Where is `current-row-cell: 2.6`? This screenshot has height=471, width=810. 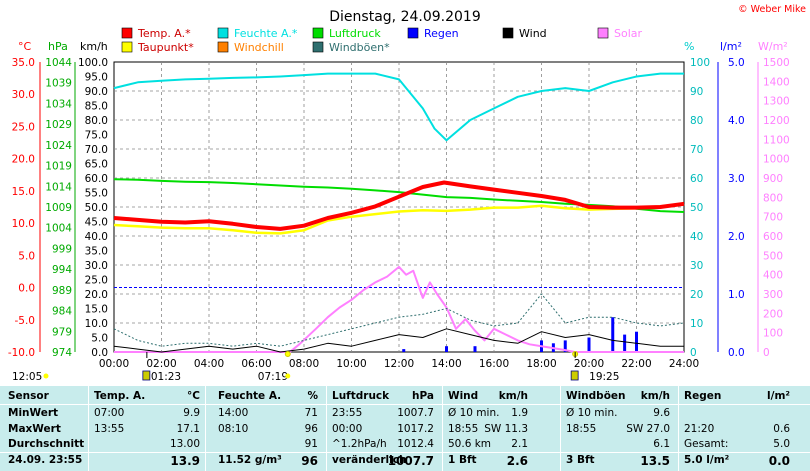
current-row-cell: 2.6 is located at coordinates (517, 461).